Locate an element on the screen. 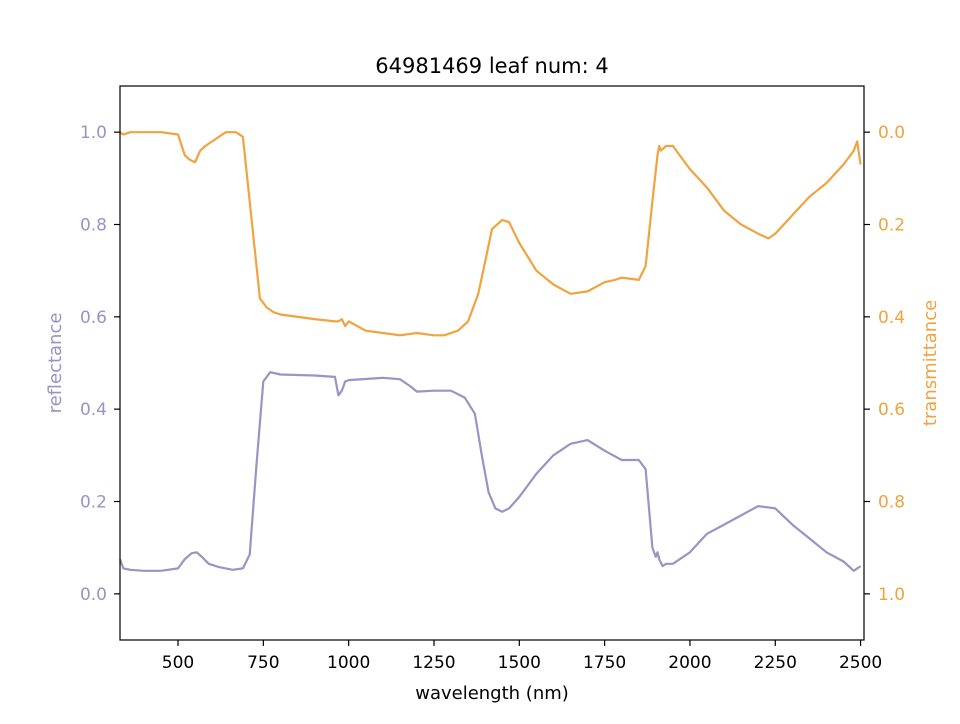 The image size is (960, 724). x-tick-label: 750 is located at coordinates (263, 663).